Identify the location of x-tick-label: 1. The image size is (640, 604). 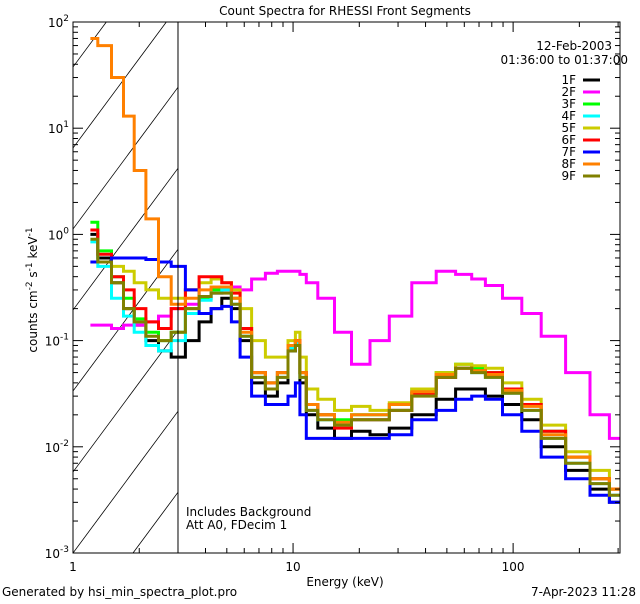
(73, 567).